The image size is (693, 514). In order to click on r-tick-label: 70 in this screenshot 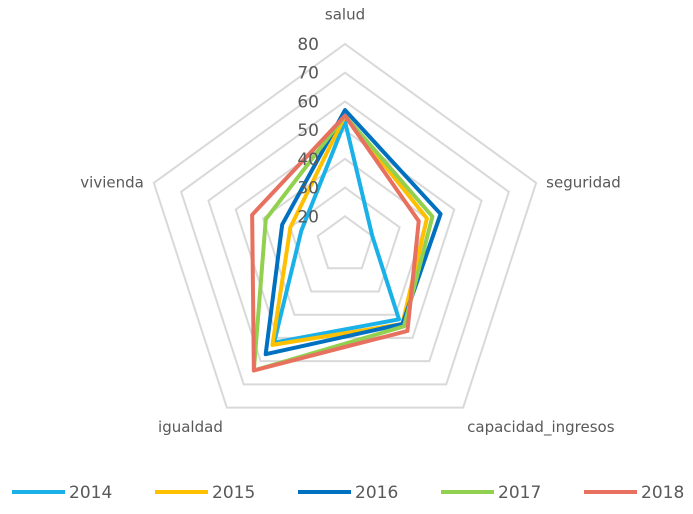, I will do `click(308, 74)`.